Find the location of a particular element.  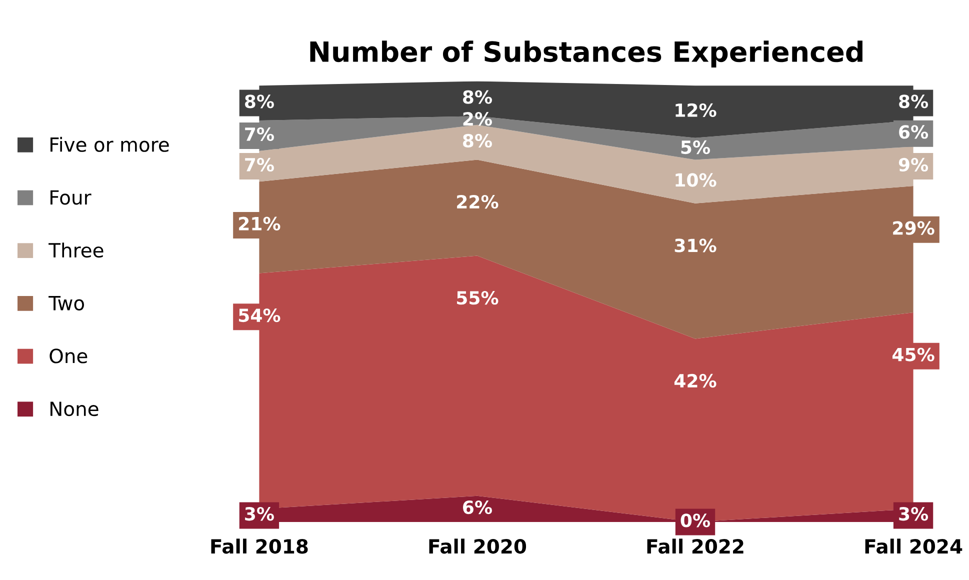

data-label: 2% is located at coordinates (477, 119).